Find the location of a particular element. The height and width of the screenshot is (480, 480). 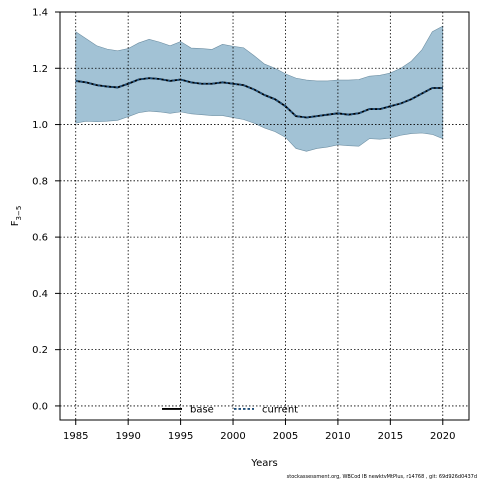

svg-text: F3−5 is located at coordinates (16, 216).